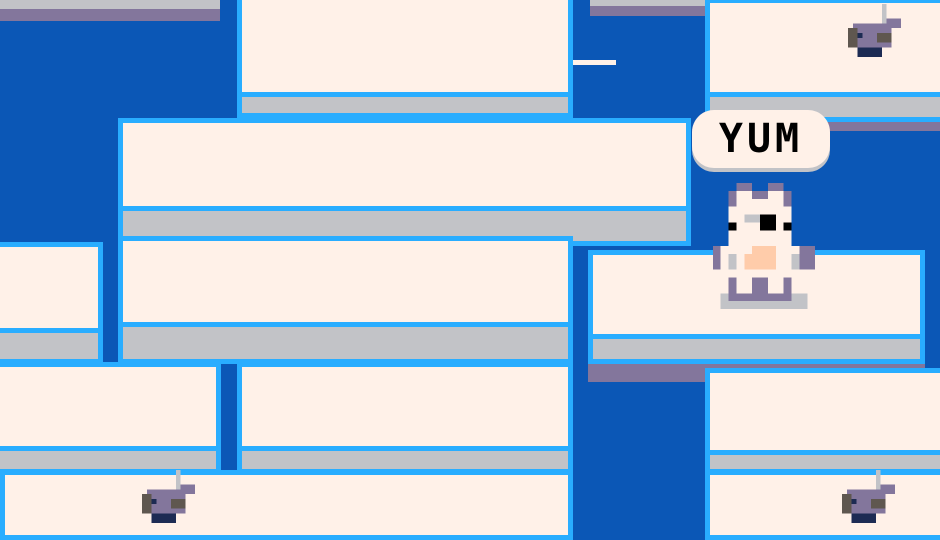 The image size is (940, 540). Describe the element at coordinates (764, 246) in the screenshot. I see `cat-icon` at that location.